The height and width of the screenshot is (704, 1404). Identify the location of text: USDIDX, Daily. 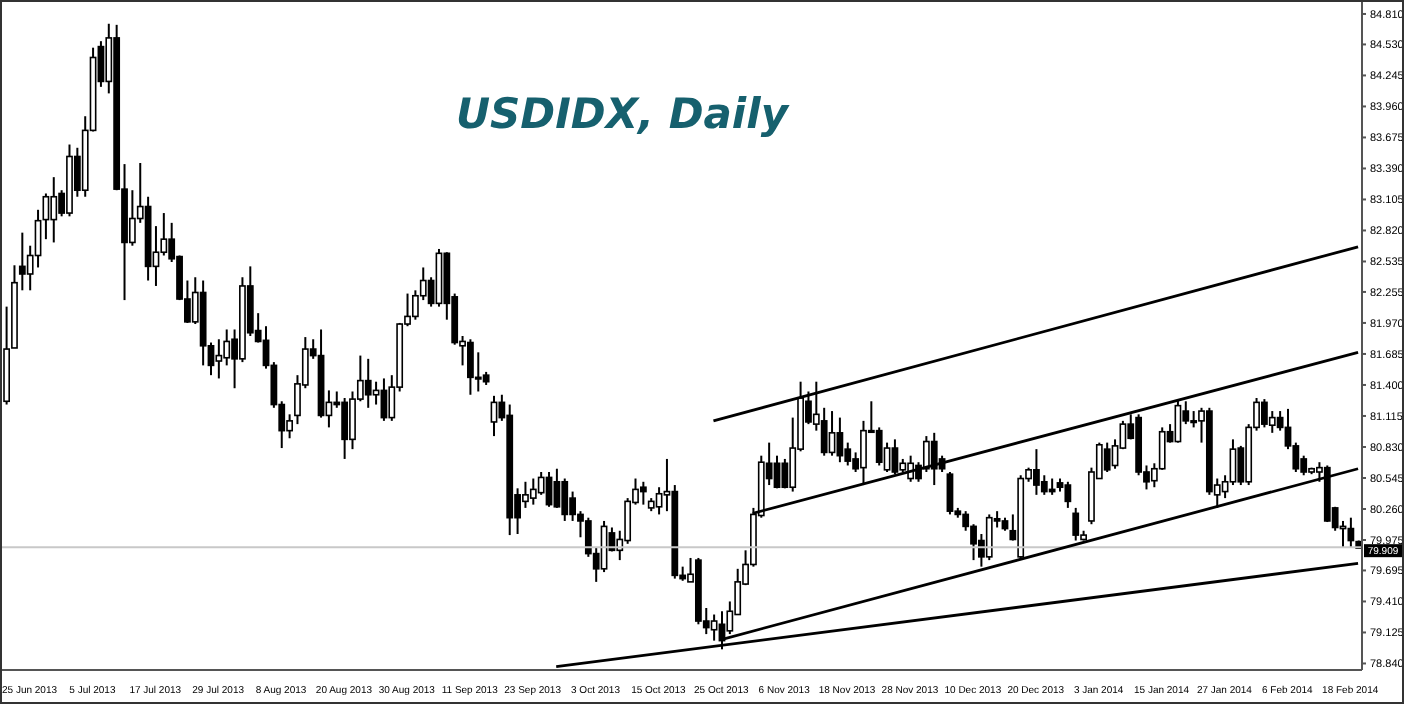
(622, 114).